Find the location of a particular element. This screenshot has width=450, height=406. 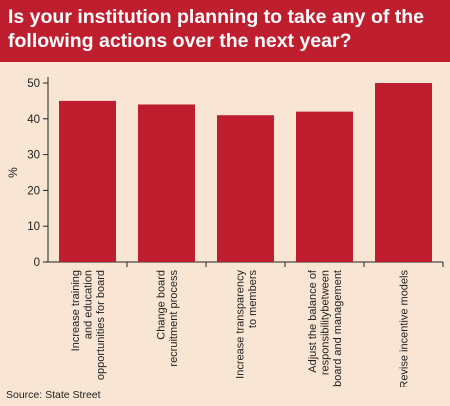

x-category-label-line: Revise incentive models is located at coordinates (405, 328).